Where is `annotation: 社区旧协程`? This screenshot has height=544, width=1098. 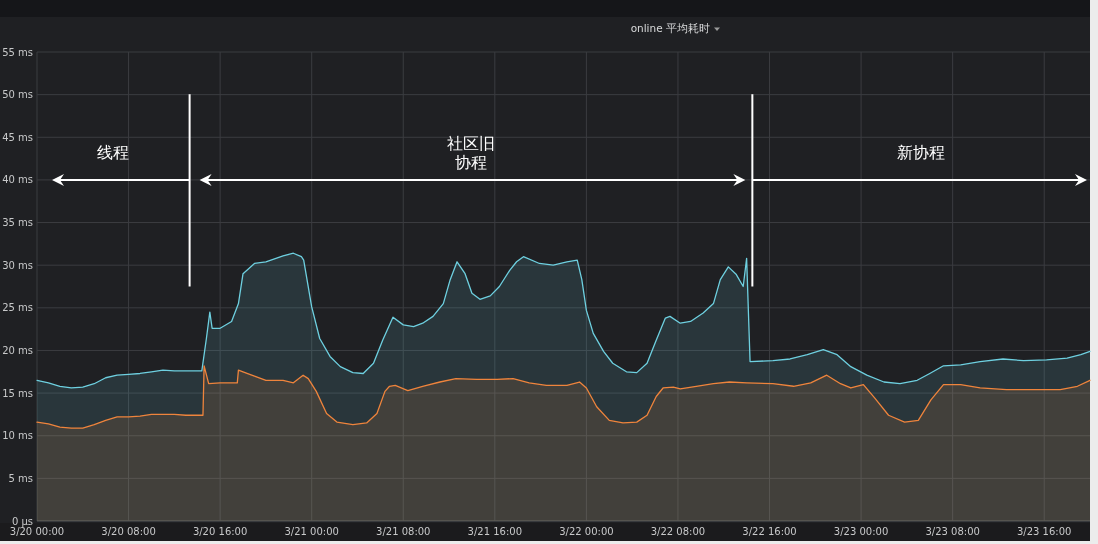
annotation: 社区旧协程 is located at coordinates (470, 153).